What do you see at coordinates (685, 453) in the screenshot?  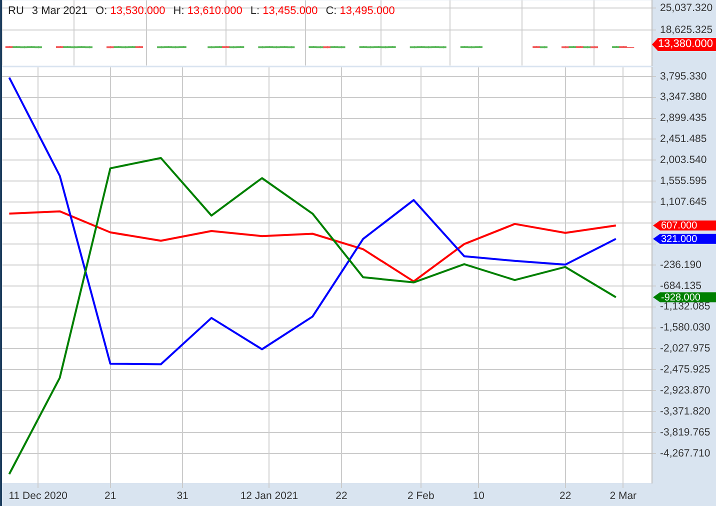 I see `y-tick-label: -4,267.710` at bounding box center [685, 453].